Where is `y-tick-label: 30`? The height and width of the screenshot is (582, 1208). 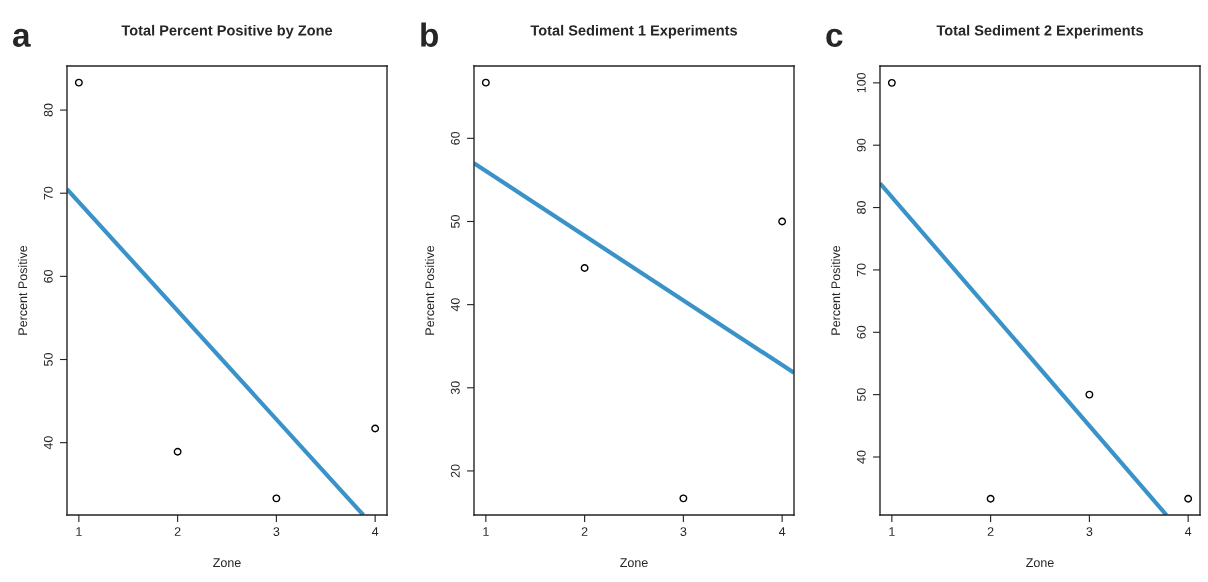
y-tick-label: 30 is located at coordinates (455, 388).